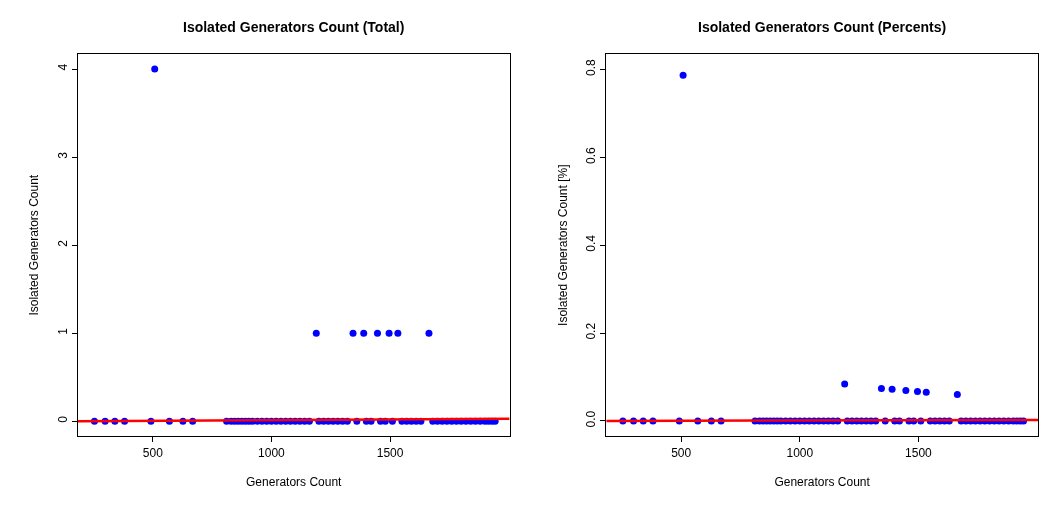  I want to click on y-axis-title: Isolated Generators Count [%], so click(562, 245).